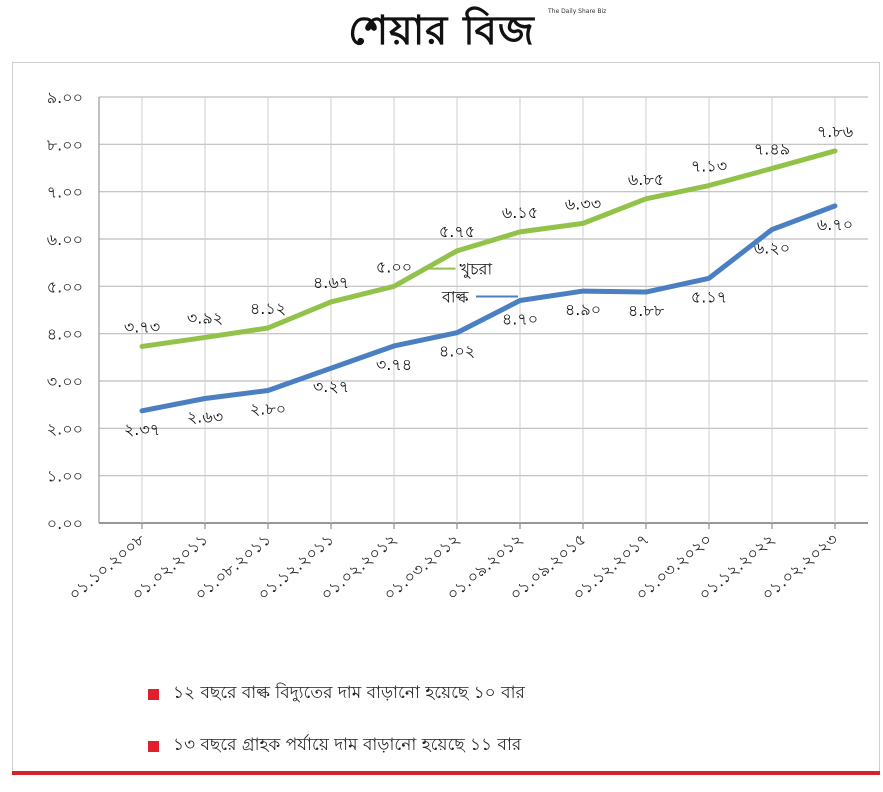 This screenshot has height=792, width=883. Describe the element at coordinates (520, 319) in the screenshot. I see `data-label: ৪.৭০` at that location.